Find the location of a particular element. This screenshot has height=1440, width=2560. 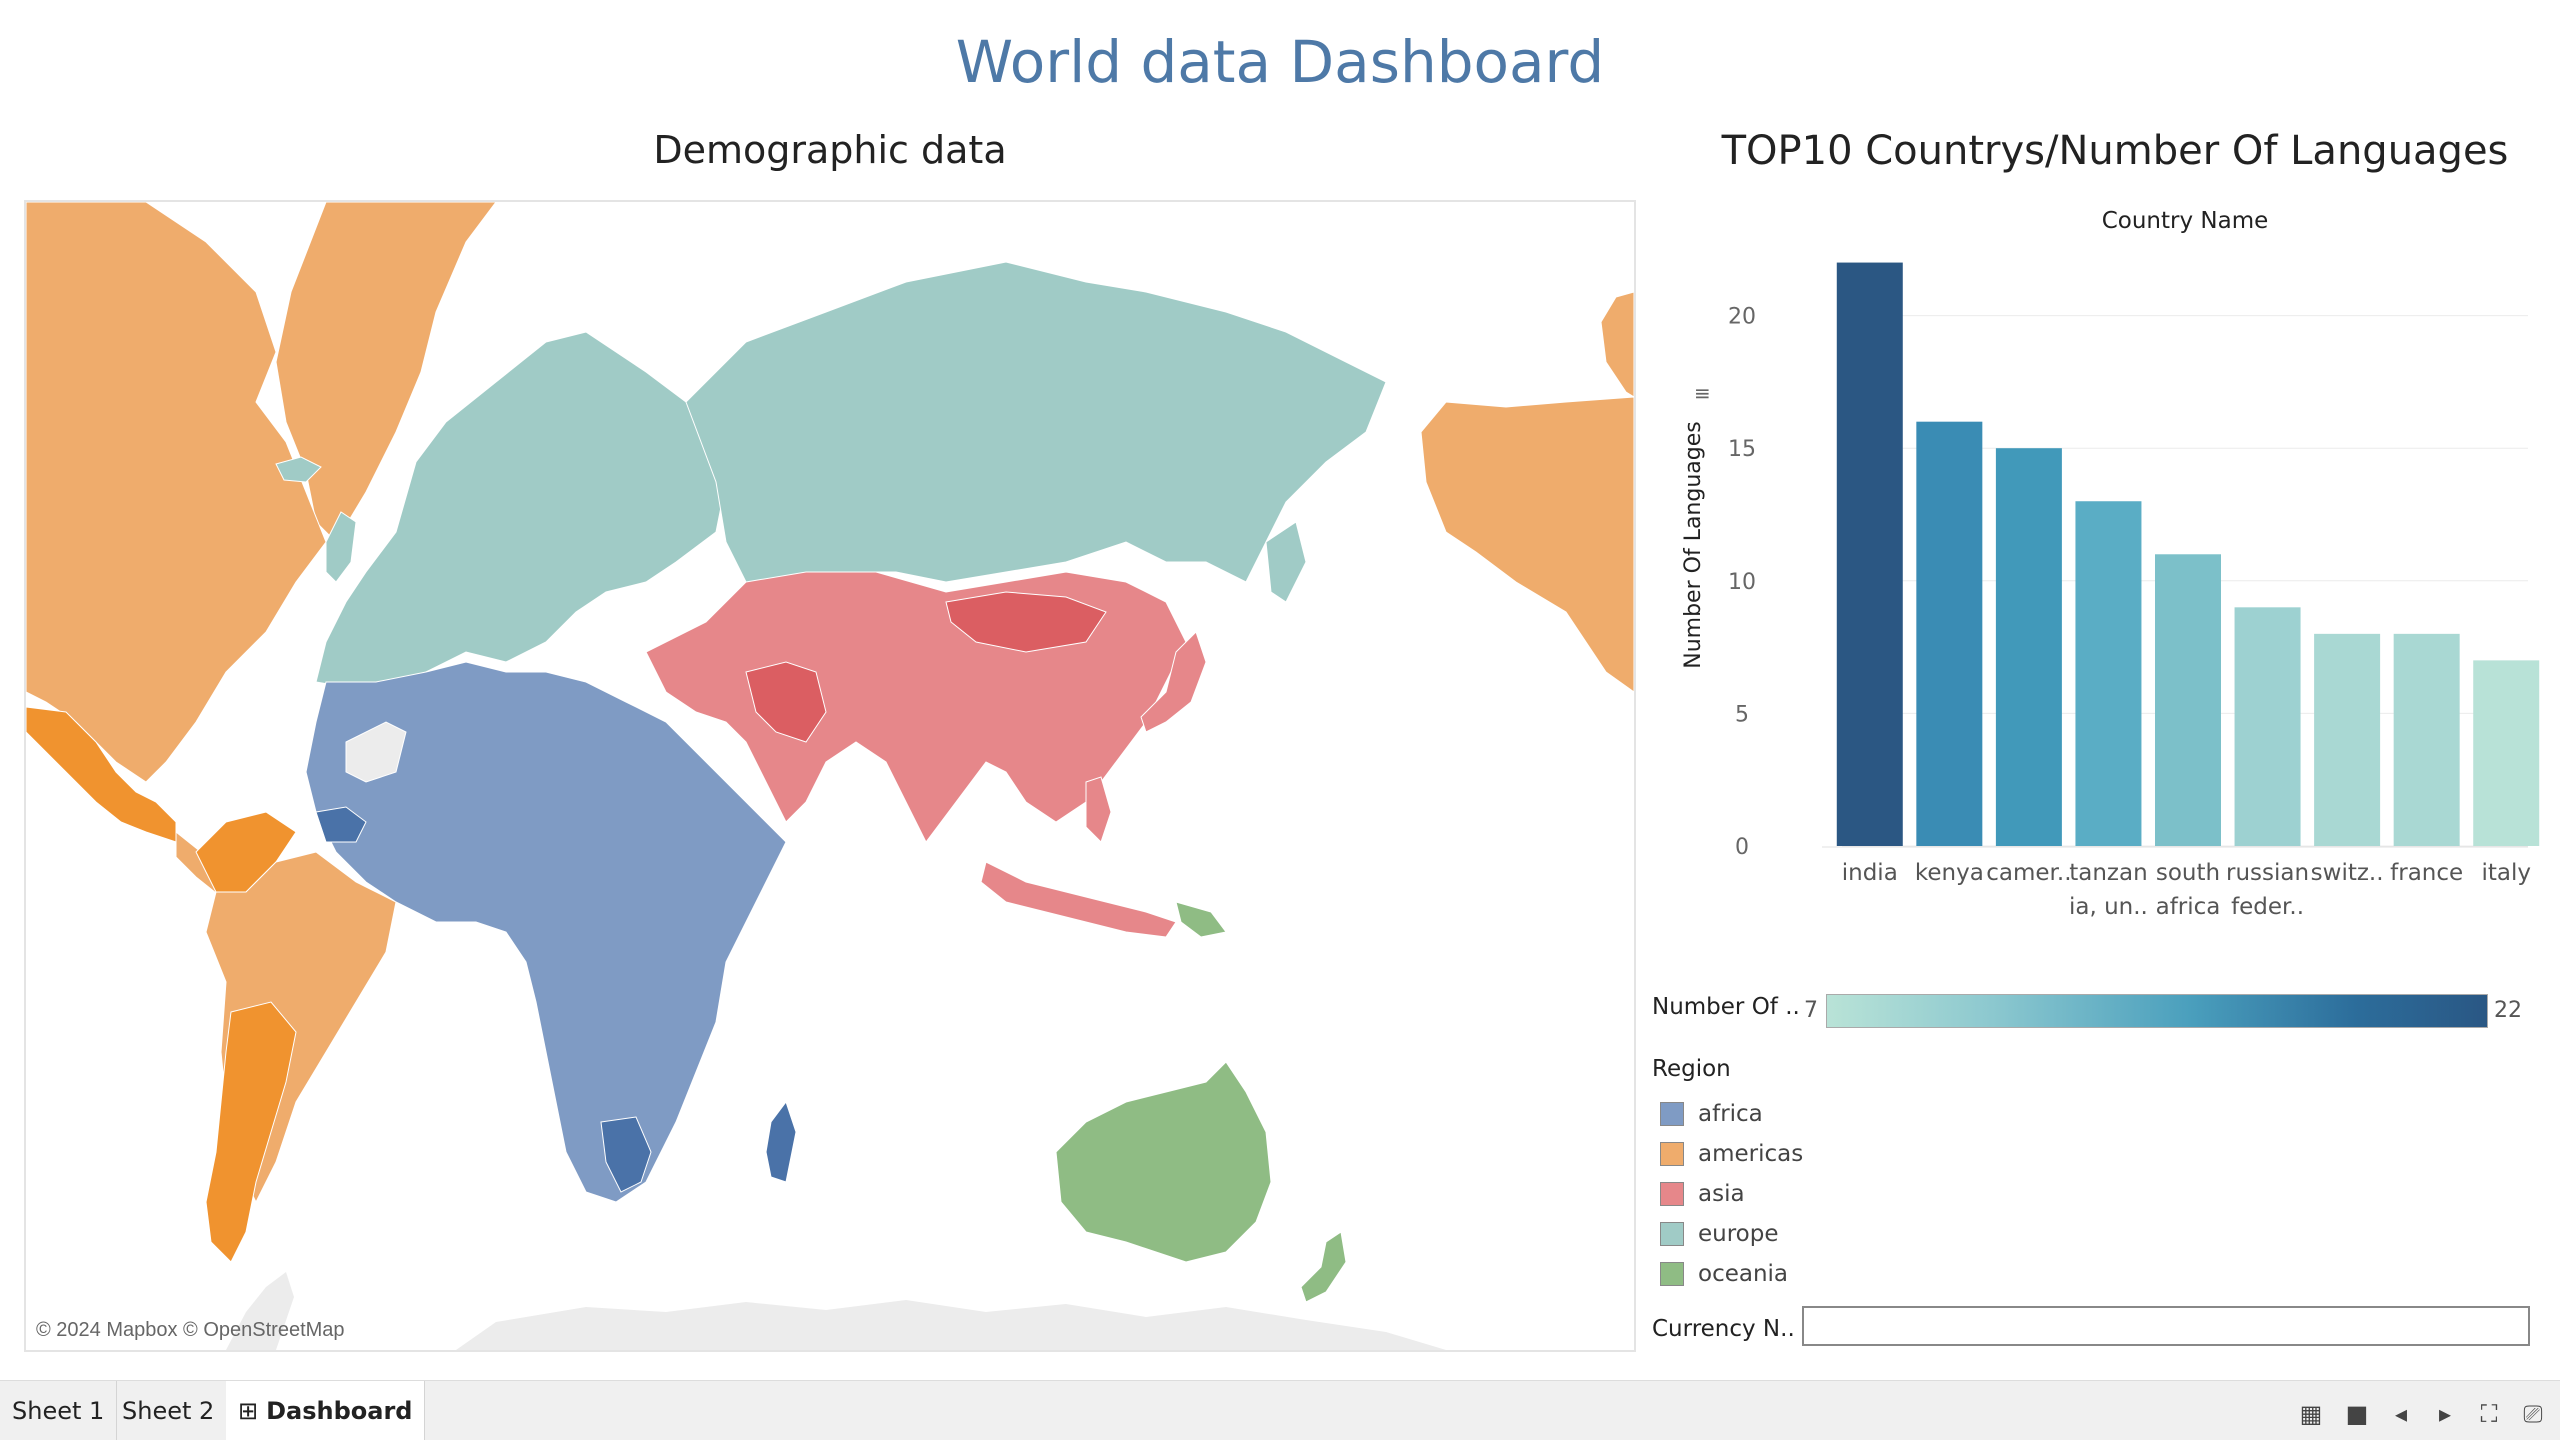

legend-swatch-asia is located at coordinates (1672, 1194).